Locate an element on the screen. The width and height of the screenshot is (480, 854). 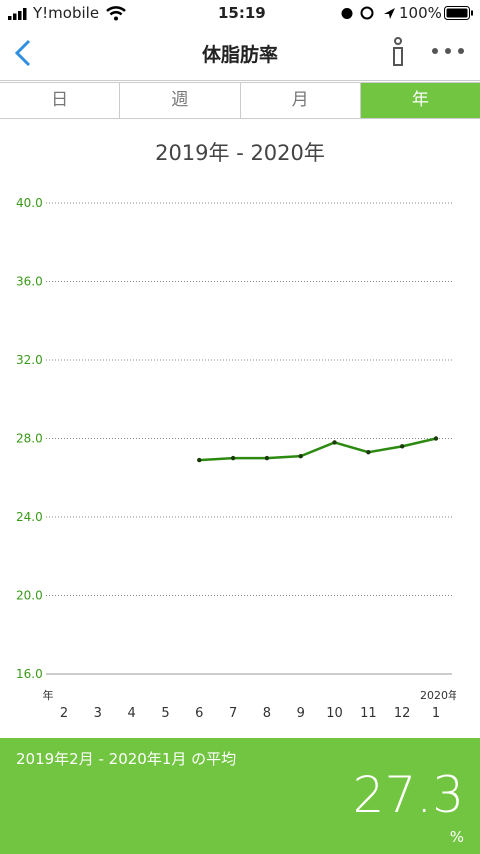
y-tick-label: 32.0 is located at coordinates (29, 360).